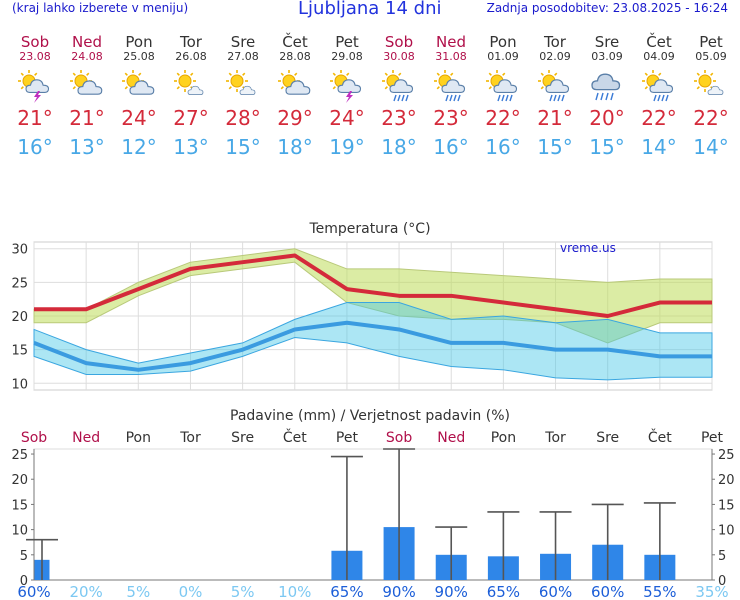  Describe the element at coordinates (399, 147) in the screenshot. I see `min-temperature: 18°` at that location.